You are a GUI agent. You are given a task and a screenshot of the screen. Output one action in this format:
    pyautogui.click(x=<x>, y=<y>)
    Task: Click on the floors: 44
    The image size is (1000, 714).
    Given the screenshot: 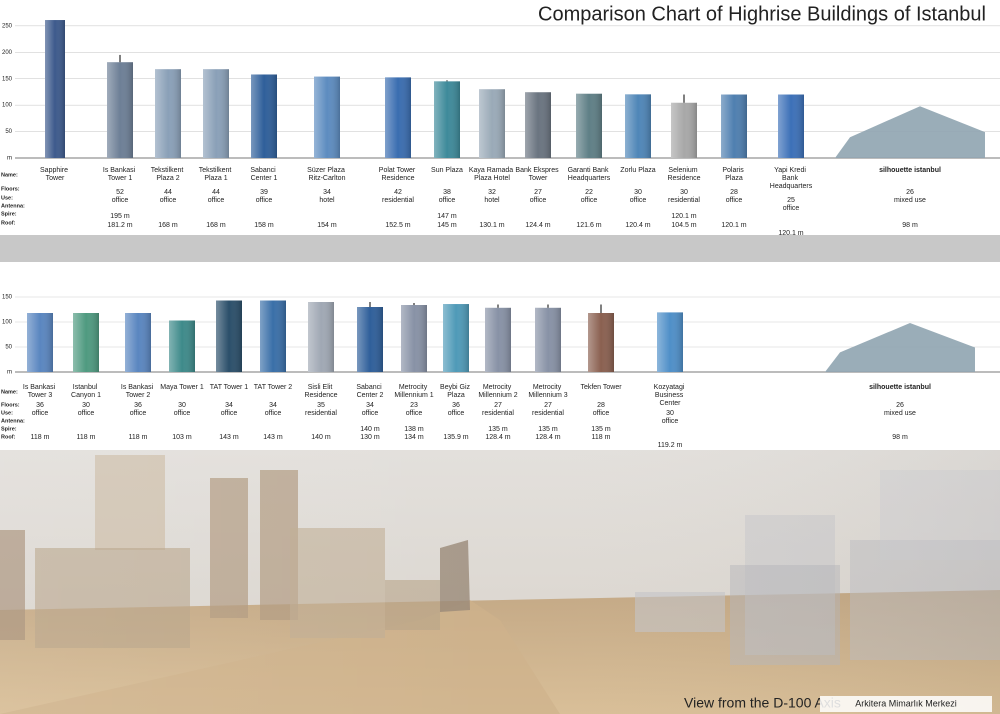 What is the action you would take?
    pyautogui.click(x=216, y=192)
    